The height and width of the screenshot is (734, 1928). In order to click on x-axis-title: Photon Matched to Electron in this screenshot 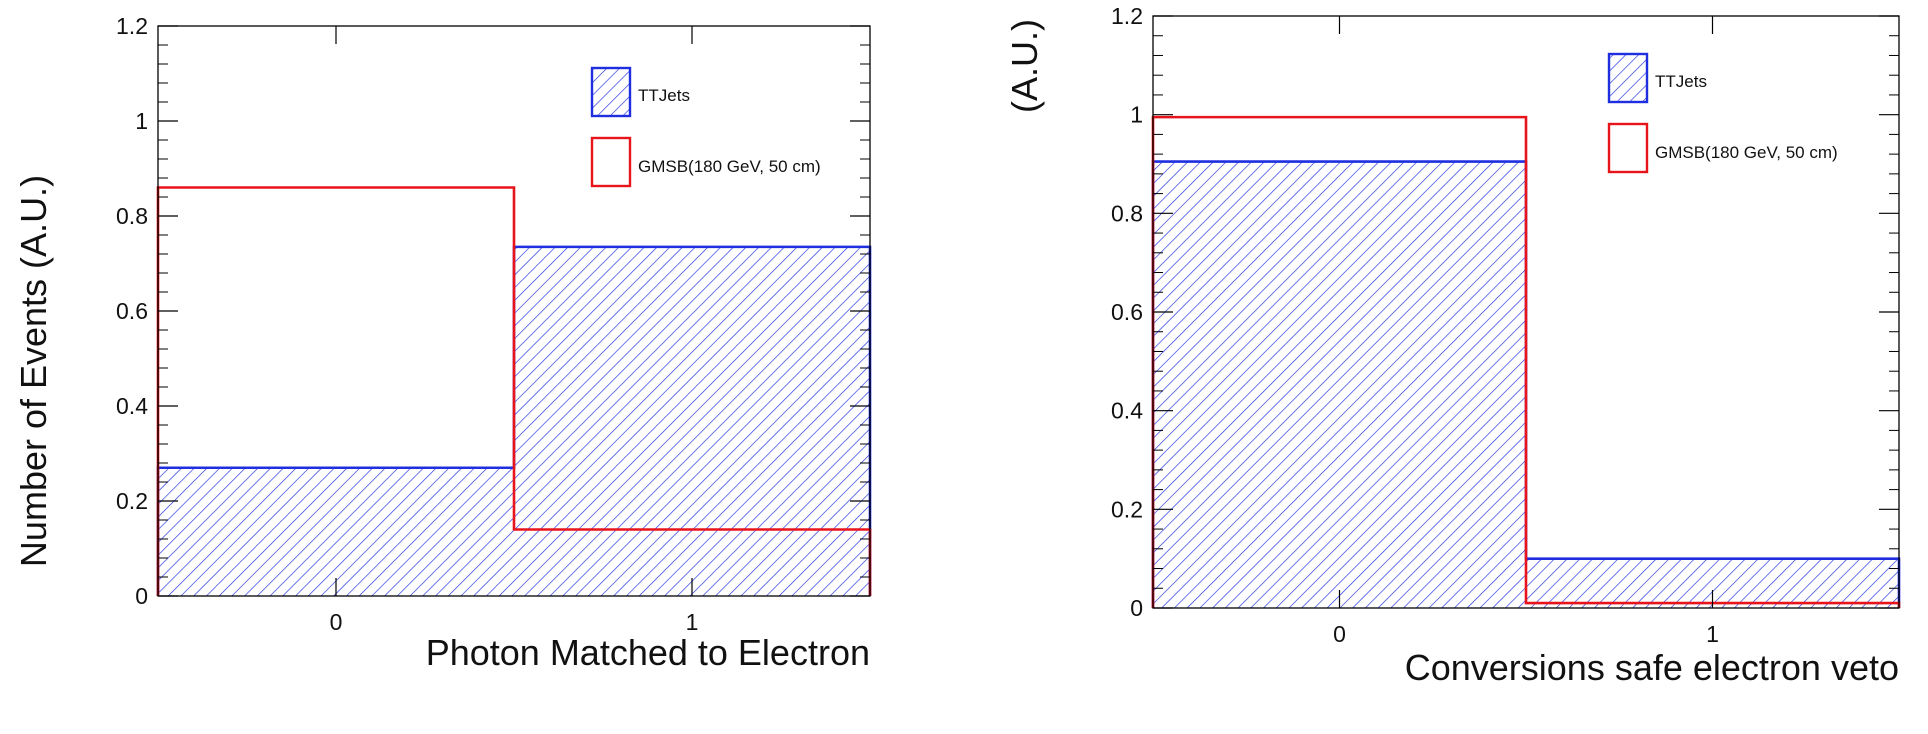, I will do `click(648, 652)`.